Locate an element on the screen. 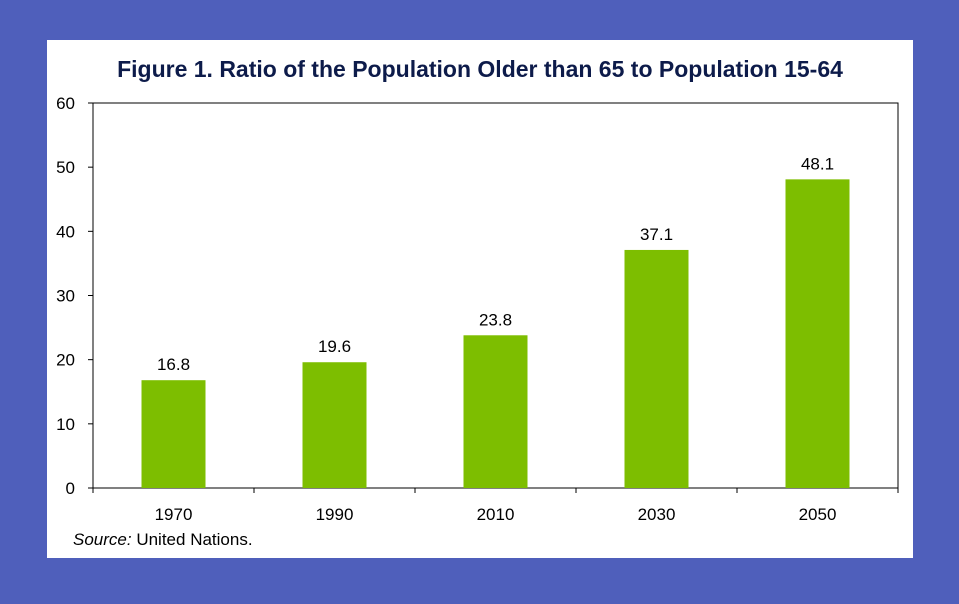 This screenshot has height=604, width=959. data-label: 48.1 is located at coordinates (817, 163).